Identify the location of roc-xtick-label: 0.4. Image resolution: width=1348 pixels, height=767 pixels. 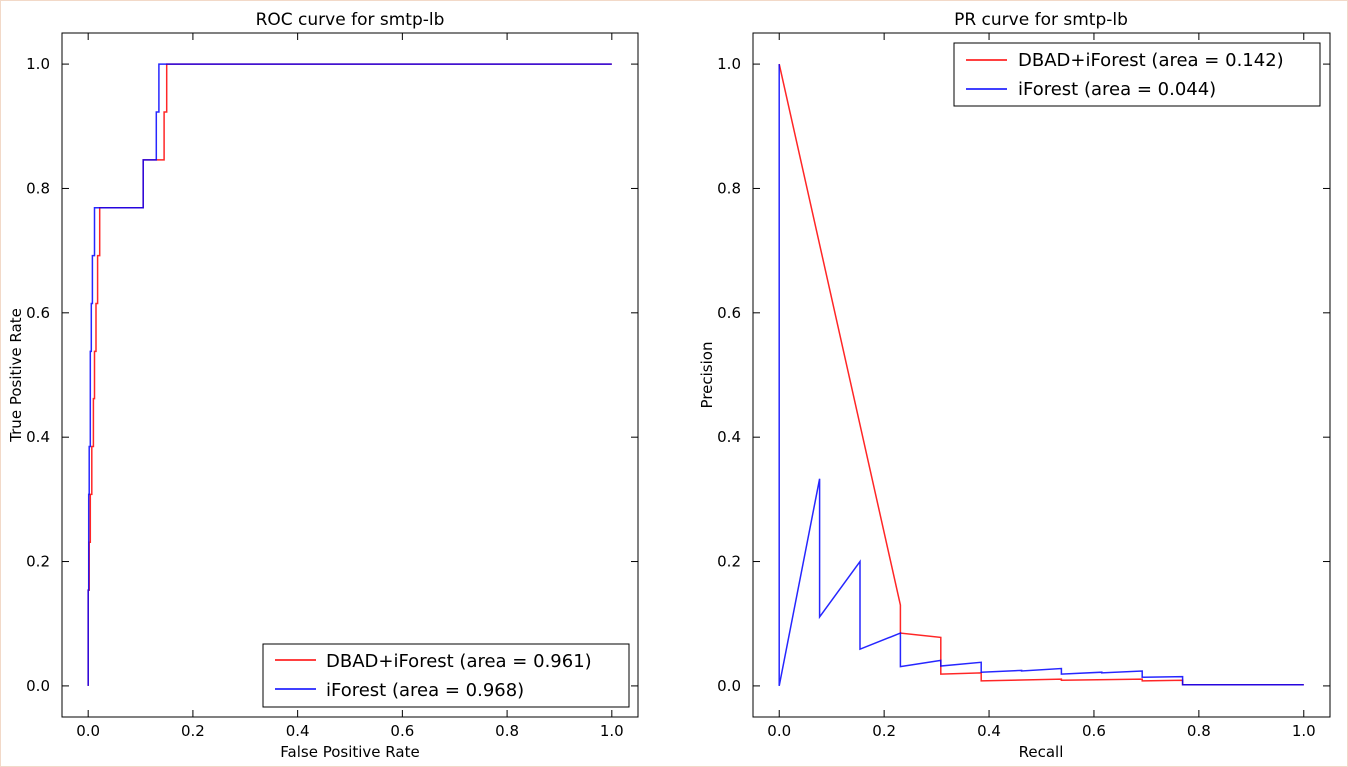
(298, 731).